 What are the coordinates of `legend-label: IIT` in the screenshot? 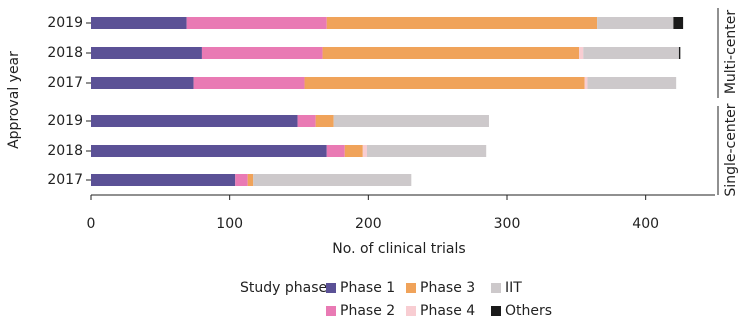 It's located at (513, 288).